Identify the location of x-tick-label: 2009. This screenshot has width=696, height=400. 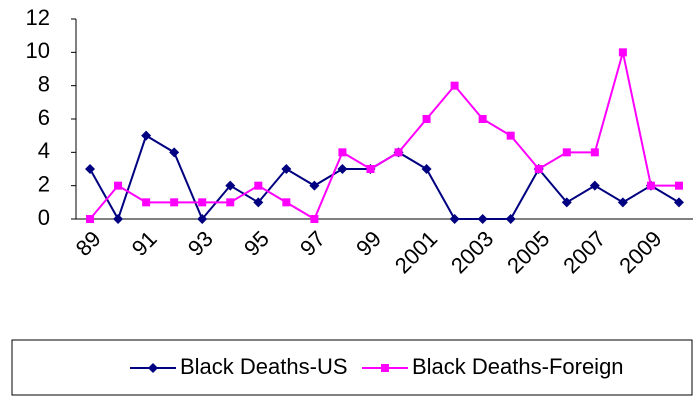
(640, 252).